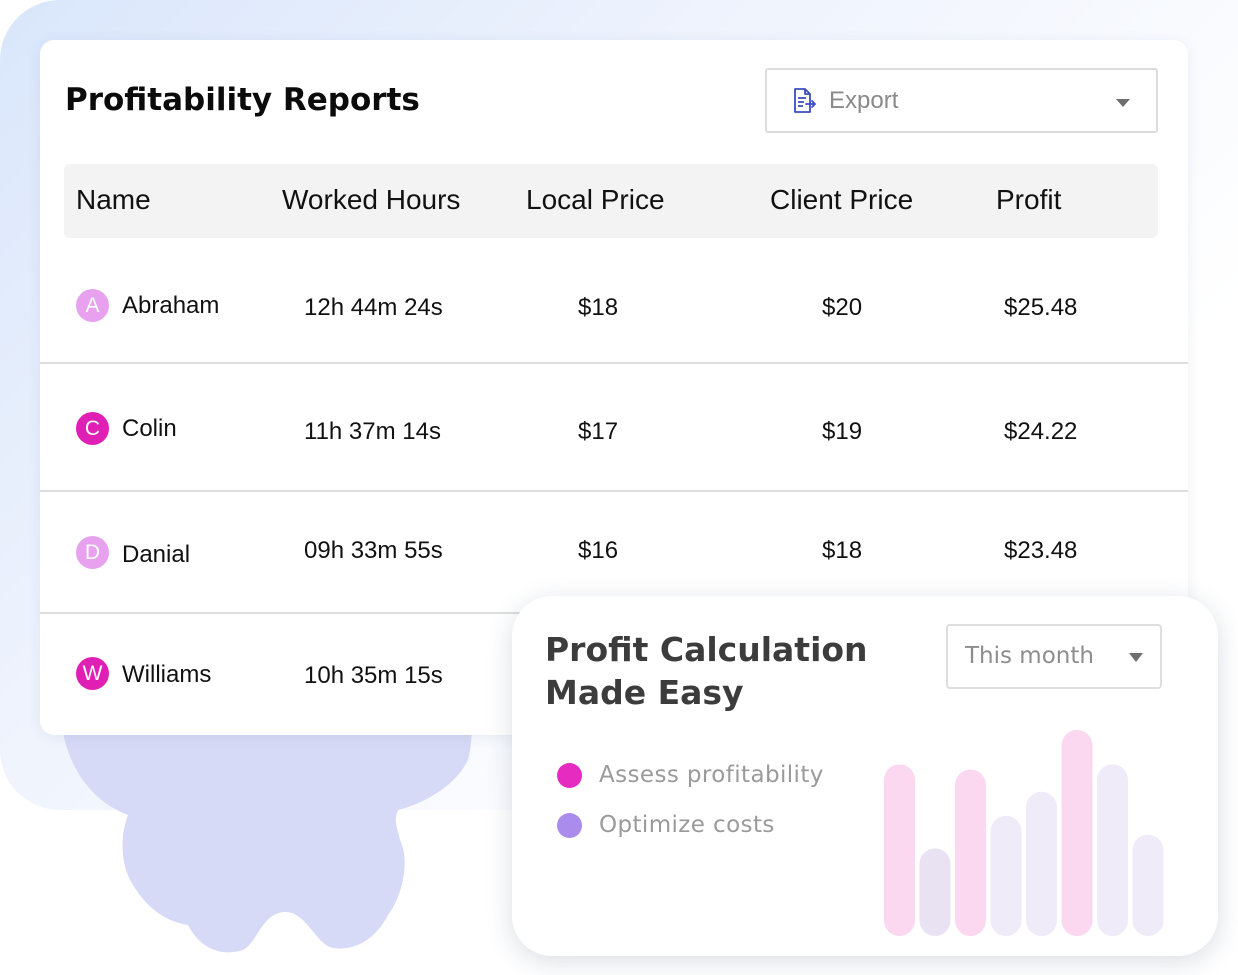  I want to click on column-header-profit: Profit, so click(1029, 199).